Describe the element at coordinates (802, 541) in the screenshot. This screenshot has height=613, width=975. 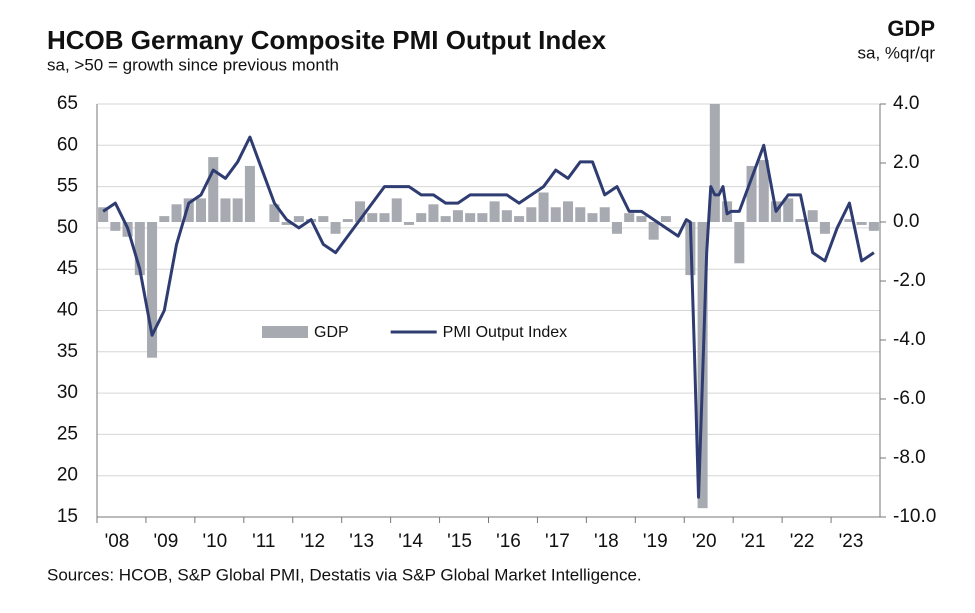
I see `x-tick-label: '22` at that location.